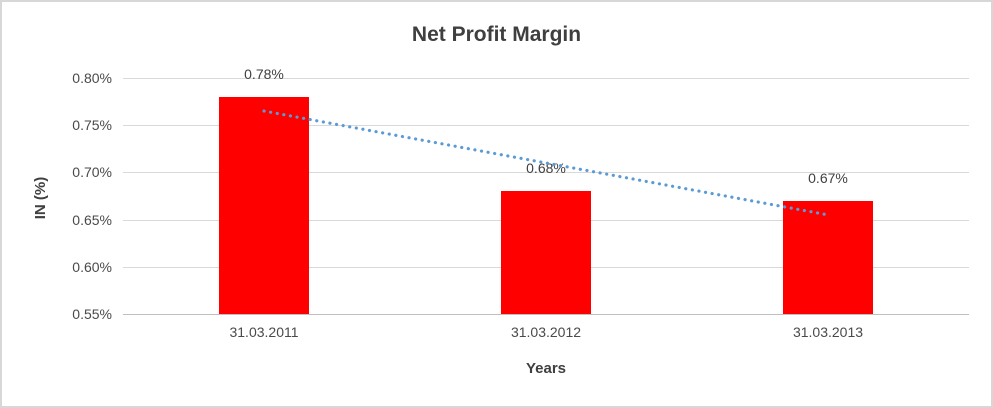 Image resolution: width=993 pixels, height=408 pixels. I want to click on y-tick-label: 0.75%, so click(92, 125).